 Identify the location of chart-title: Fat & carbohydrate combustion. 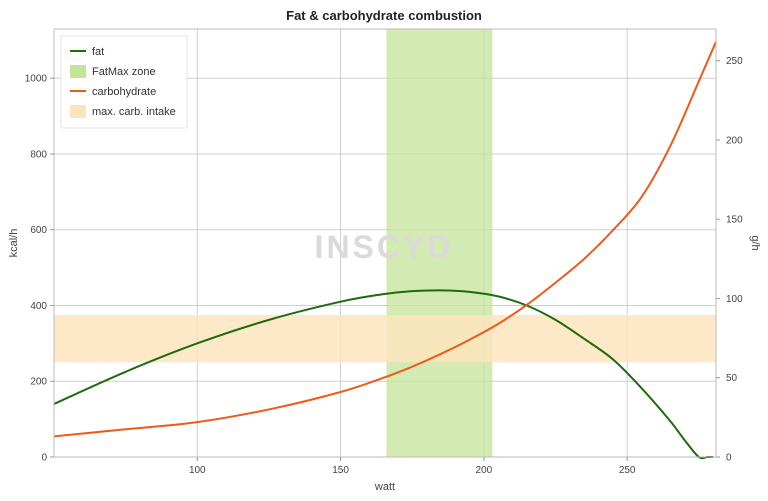
(384, 15).